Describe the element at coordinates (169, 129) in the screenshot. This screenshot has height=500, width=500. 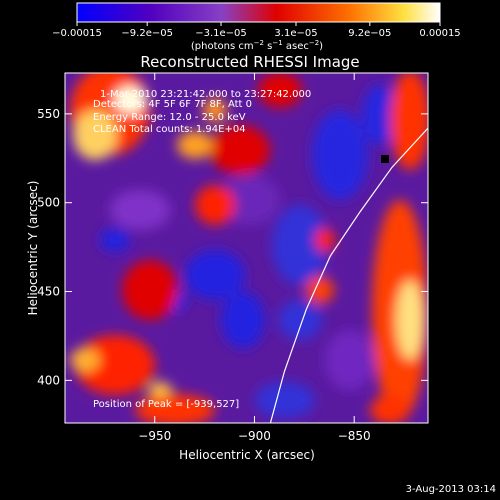
I see `annotation-counts: CLEAN Total counts: 1.94E+04` at that location.